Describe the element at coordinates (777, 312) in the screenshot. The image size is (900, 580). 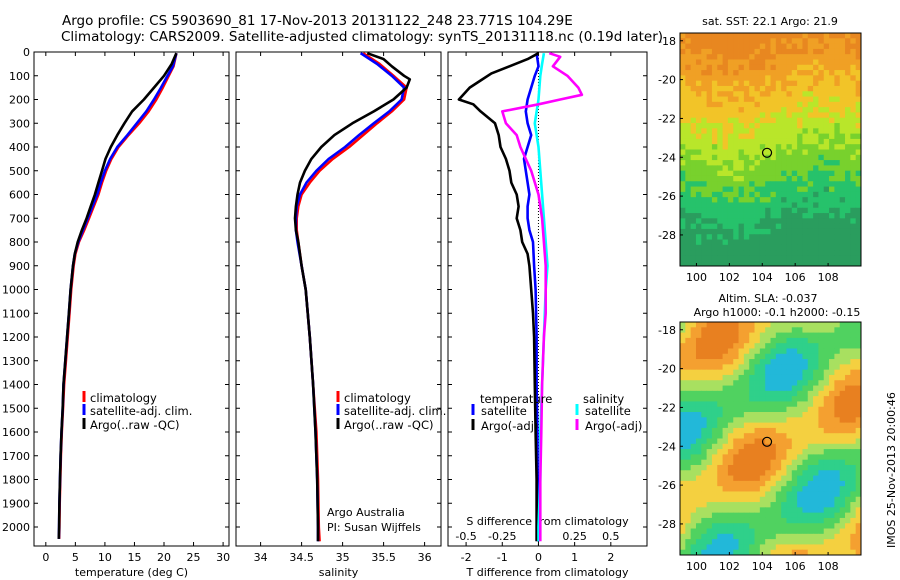
I see `sla-map-subtitle: Argo h1000: -0.1 h2000: -0.15` at that location.